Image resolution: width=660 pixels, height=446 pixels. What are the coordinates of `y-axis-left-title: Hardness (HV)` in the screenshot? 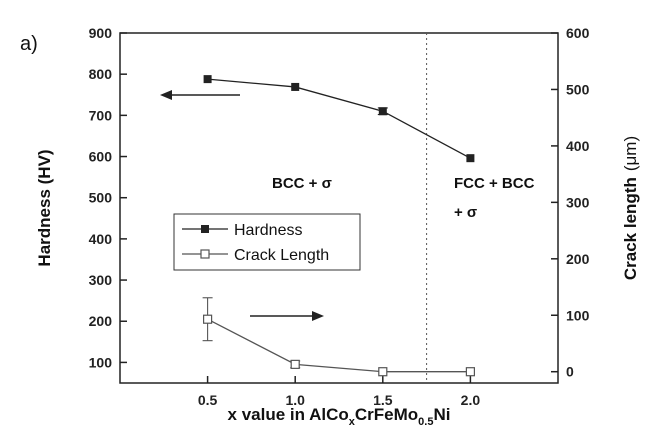 It's located at (44, 207).